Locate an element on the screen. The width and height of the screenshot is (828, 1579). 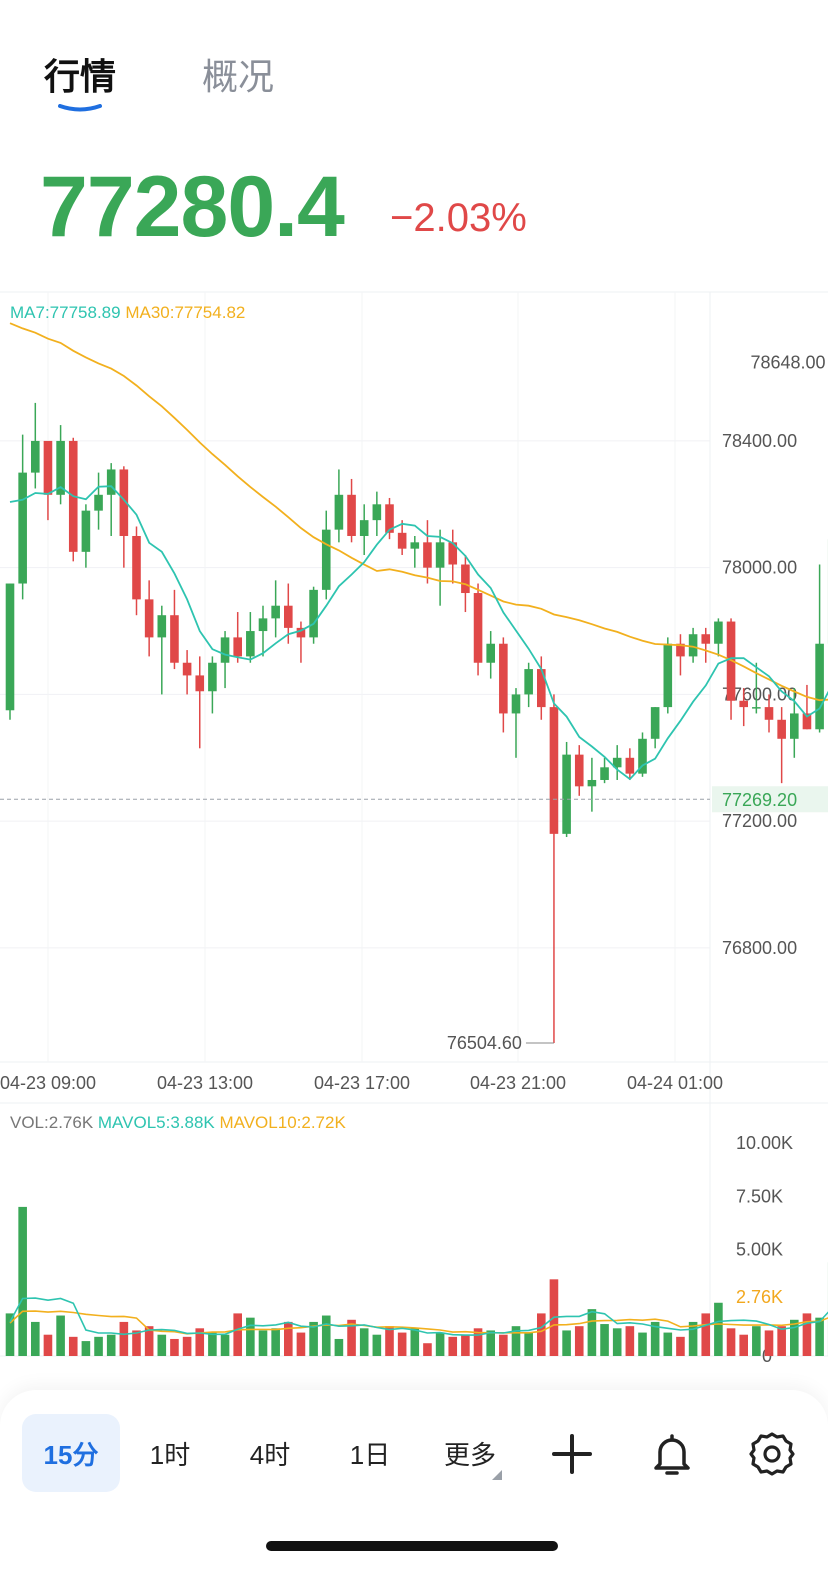
time-tick-label: 04-23 09:00 is located at coordinates (48, 1083).